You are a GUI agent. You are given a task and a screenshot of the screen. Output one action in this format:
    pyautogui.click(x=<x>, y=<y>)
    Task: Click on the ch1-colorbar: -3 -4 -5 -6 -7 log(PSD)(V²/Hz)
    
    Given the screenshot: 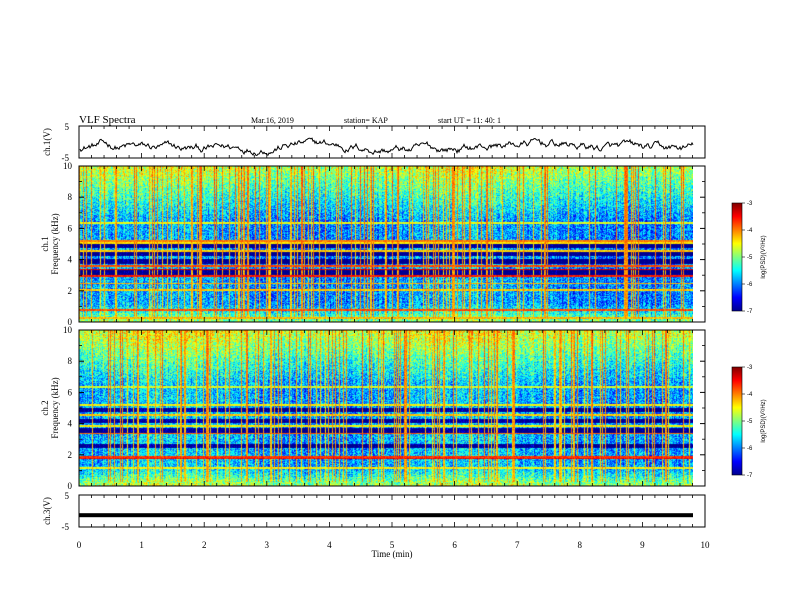 What is the action you would take?
    pyautogui.click(x=749, y=258)
    